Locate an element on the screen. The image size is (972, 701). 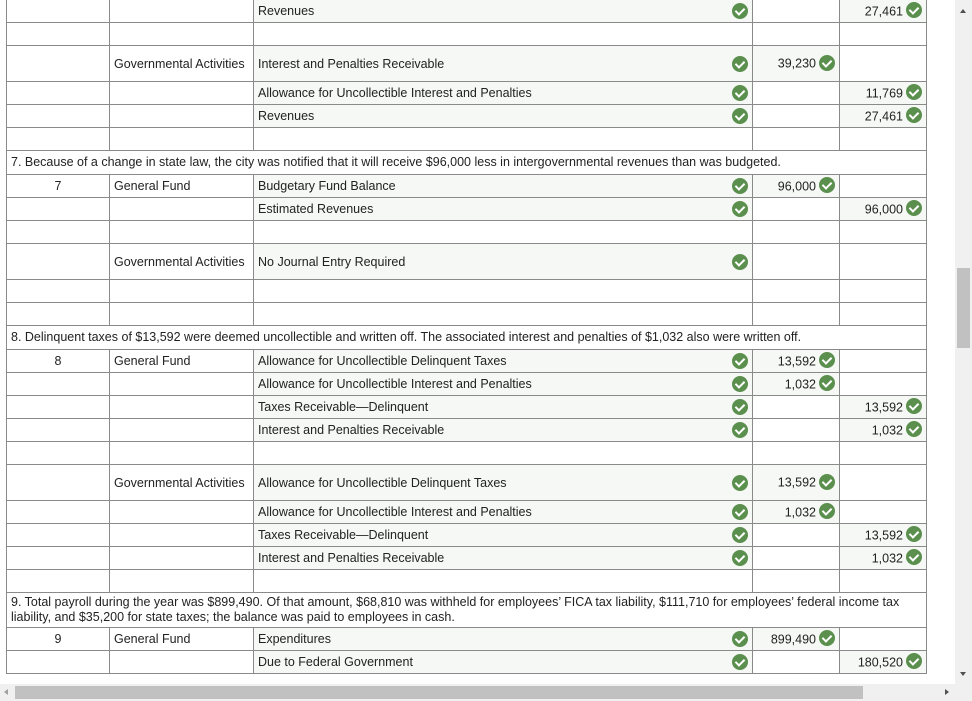
debit-cell: 899,490 is located at coordinates (796, 639).